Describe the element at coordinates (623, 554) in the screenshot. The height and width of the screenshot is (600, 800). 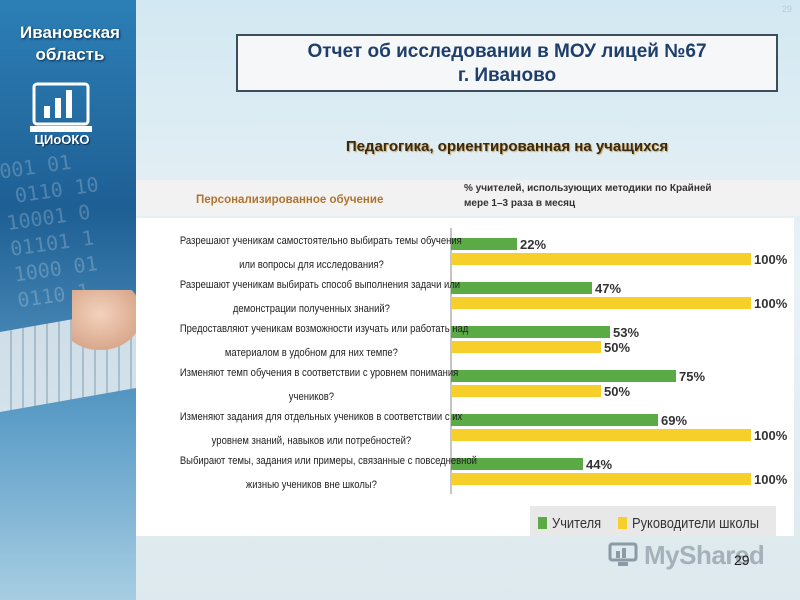
I see `myshared-logo-icon` at that location.